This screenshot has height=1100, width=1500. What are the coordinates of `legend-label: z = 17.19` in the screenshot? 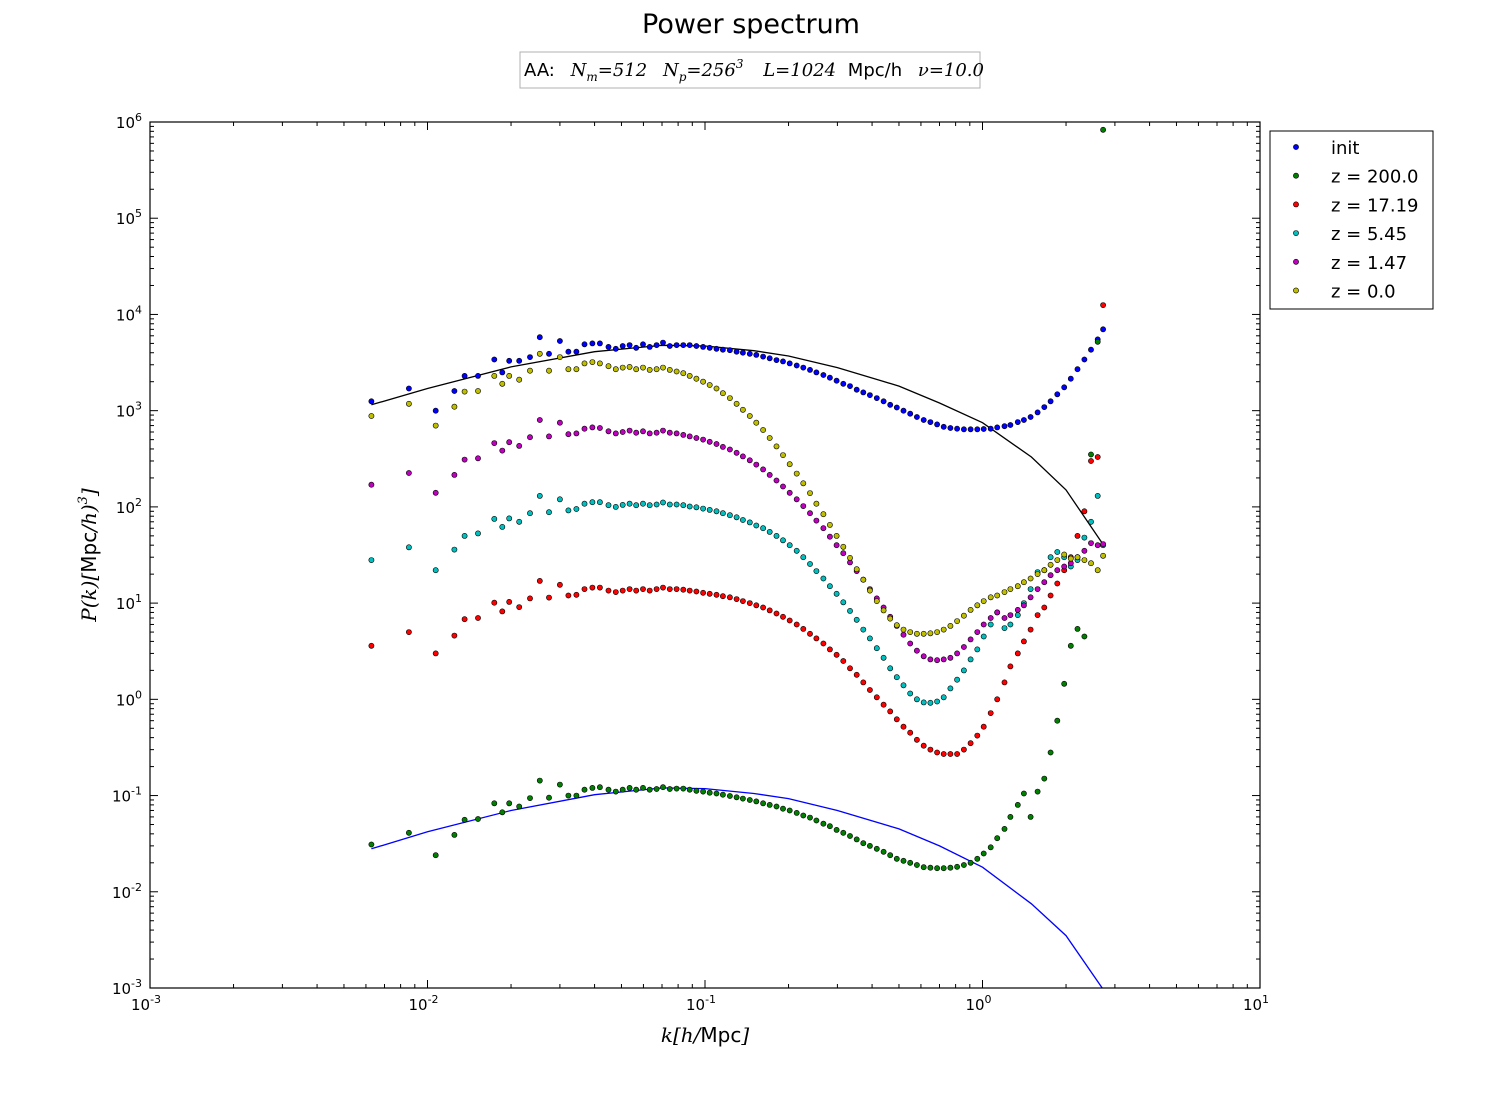 It's located at (1375, 205).